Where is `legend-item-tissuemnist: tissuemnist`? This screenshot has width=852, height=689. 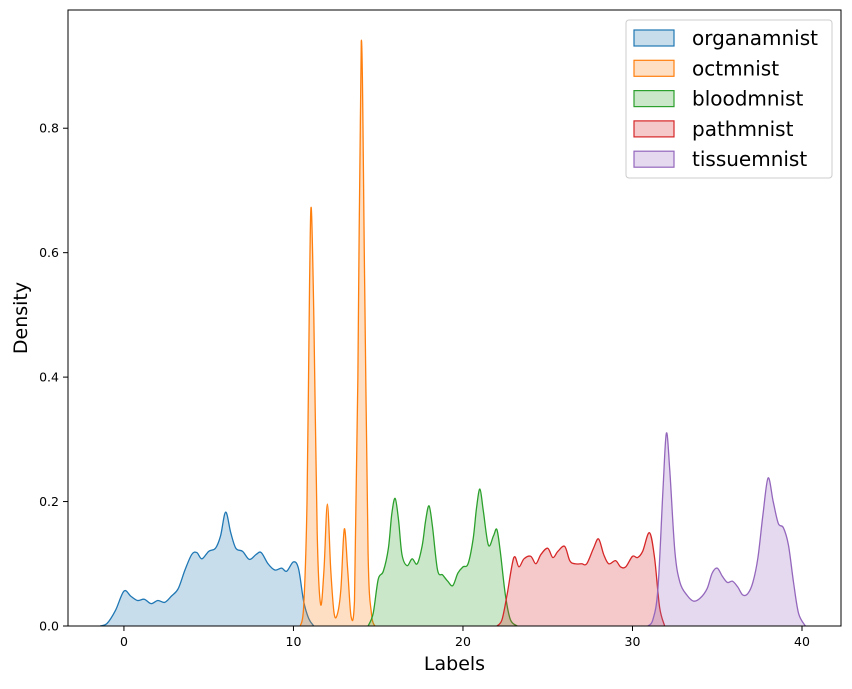
legend-item-tissuemnist: tissuemnist is located at coordinates (720, 159).